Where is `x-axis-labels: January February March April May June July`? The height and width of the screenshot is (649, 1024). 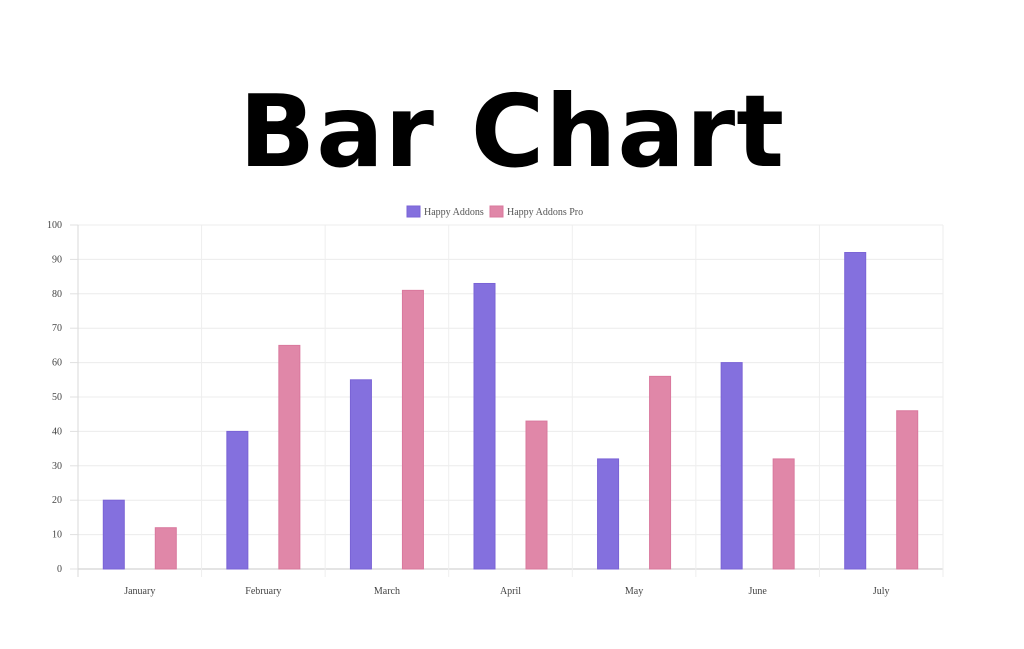
x-axis-labels: January February March April May June July is located at coordinates (506, 591).